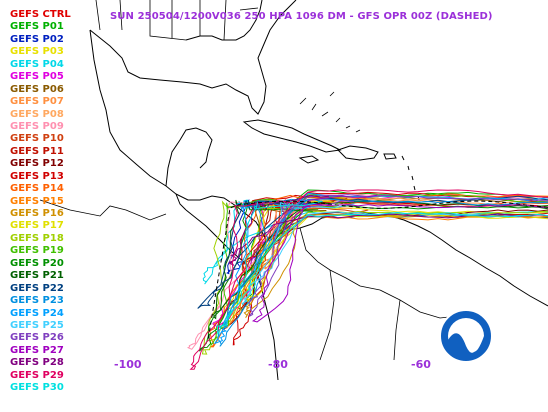 This screenshot has width=548, height=412. I want to click on legend-entry: GEFS P24, so click(37, 313).